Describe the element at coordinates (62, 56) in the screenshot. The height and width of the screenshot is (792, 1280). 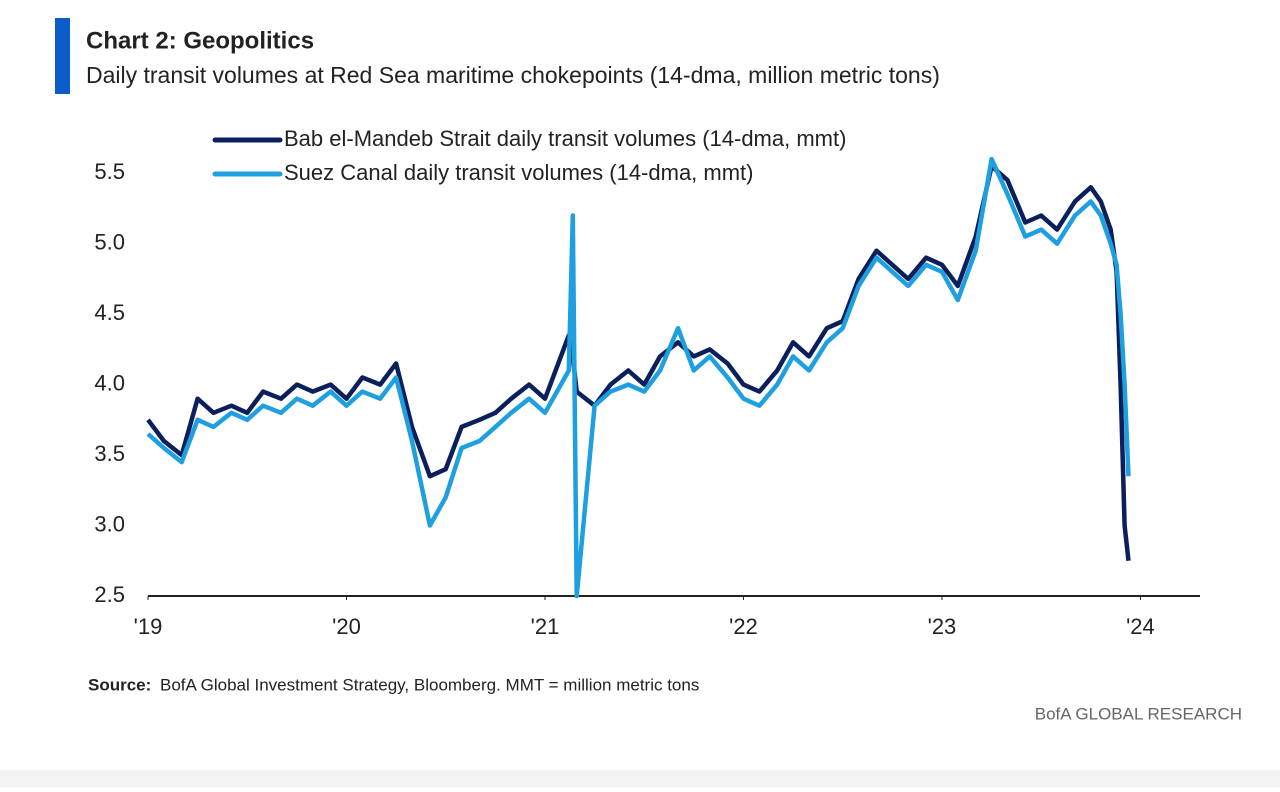
I see `accent-bar` at that location.